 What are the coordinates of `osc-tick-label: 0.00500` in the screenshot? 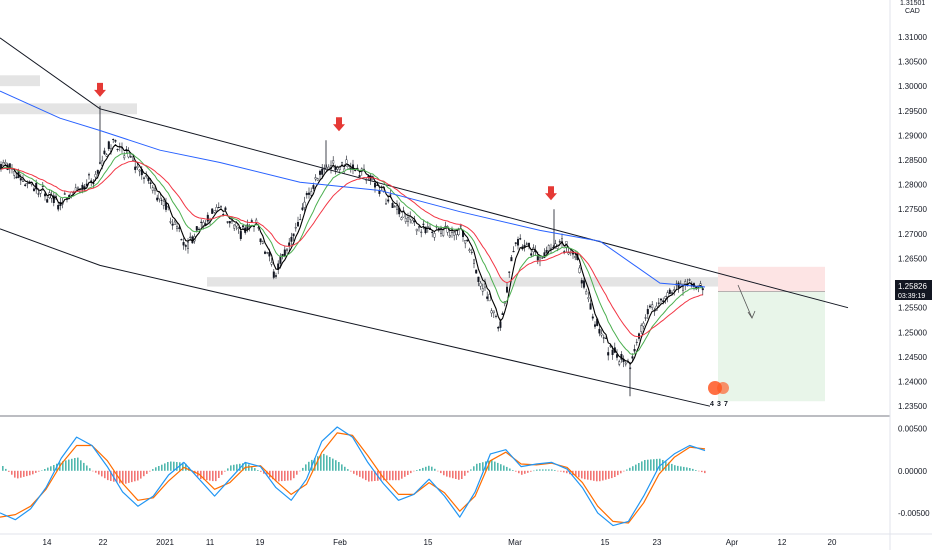 It's located at (912, 429).